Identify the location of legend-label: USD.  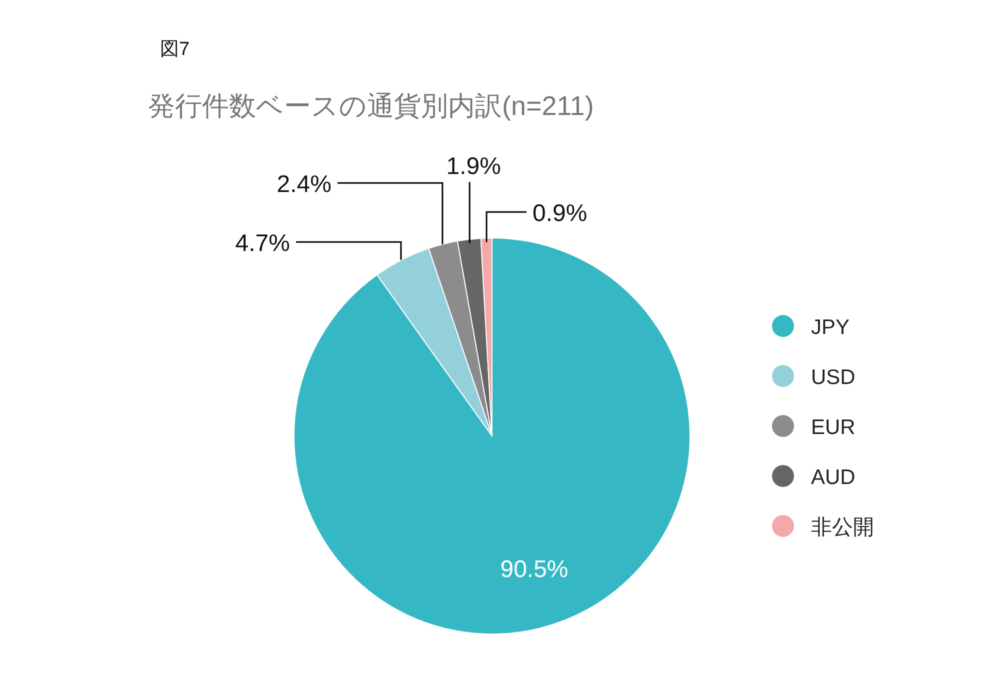
(833, 377).